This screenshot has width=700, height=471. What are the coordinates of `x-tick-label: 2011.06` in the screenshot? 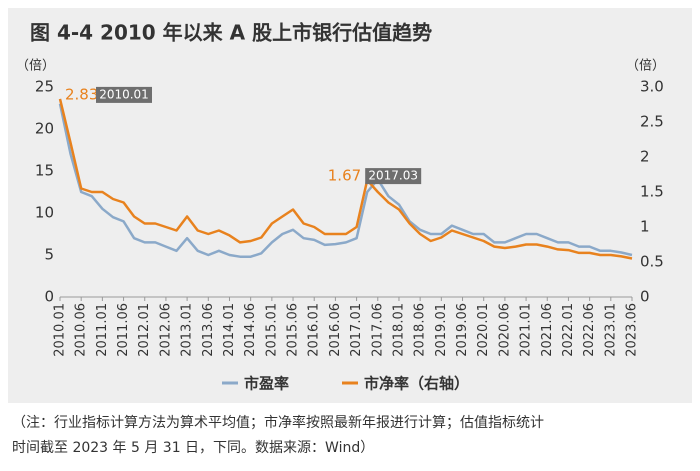 It's located at (123, 330).